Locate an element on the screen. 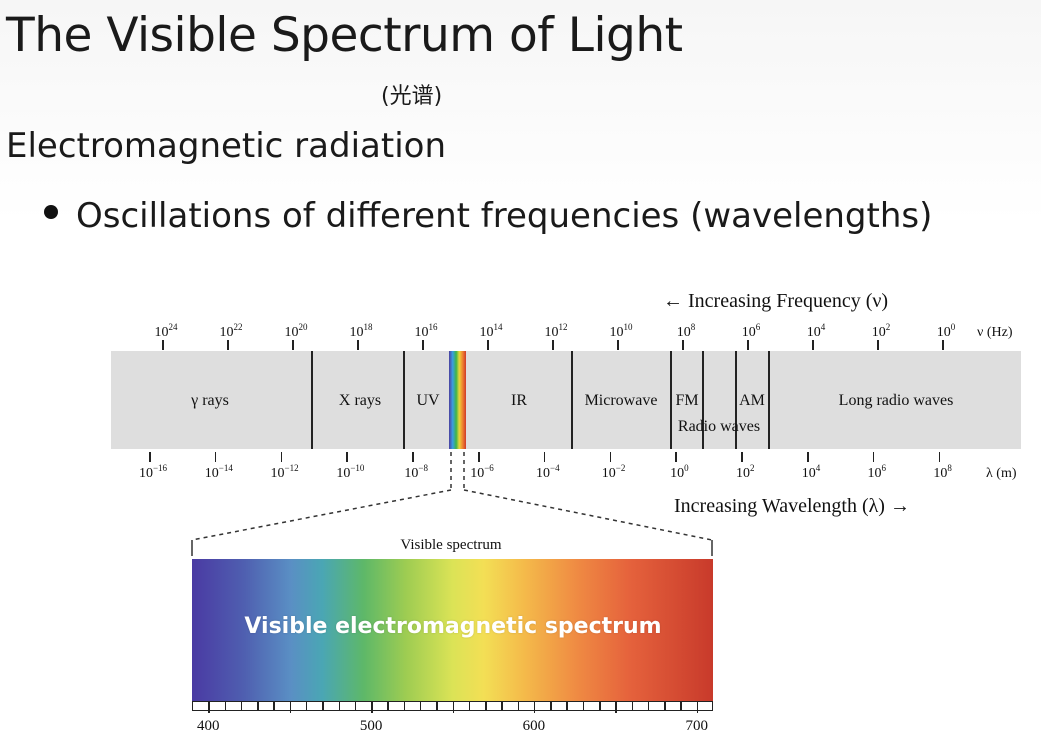  wavelength-tick-label: 10⁻⁴ is located at coordinates (548, 472).